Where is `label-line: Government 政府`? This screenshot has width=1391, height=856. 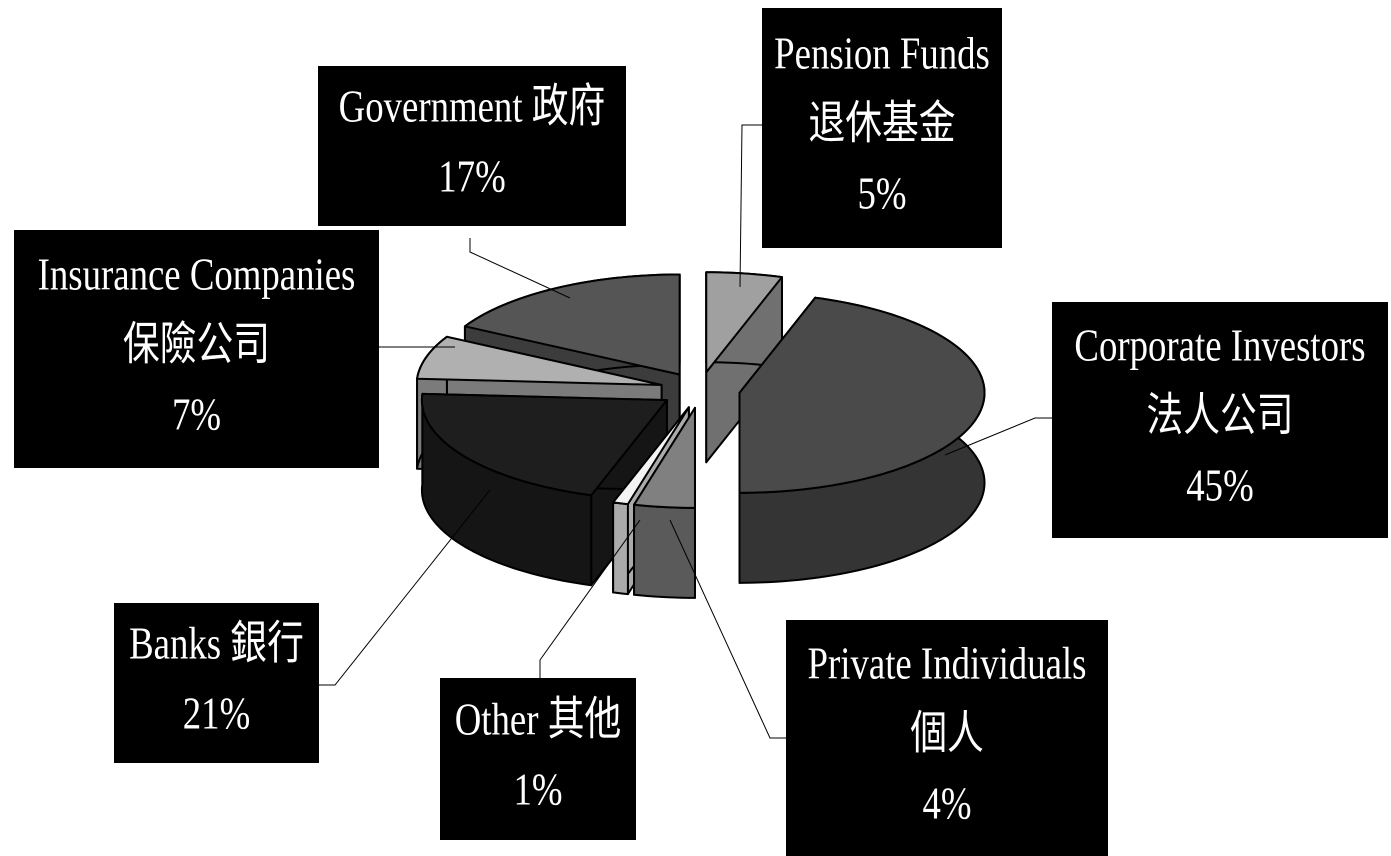
label-line: Government 政府 is located at coordinates (472, 107).